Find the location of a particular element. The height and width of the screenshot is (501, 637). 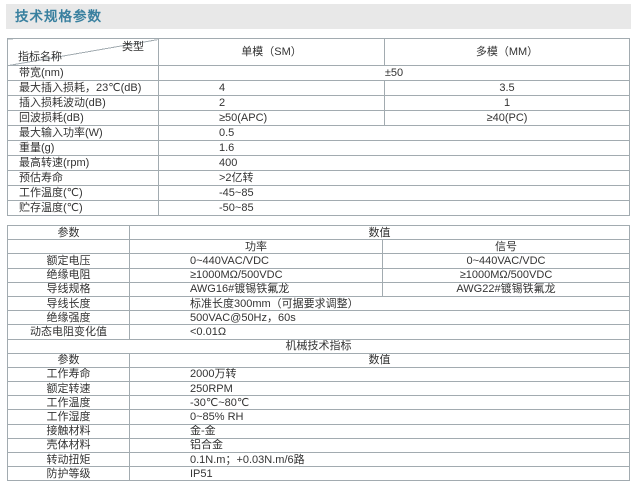

table-row: 绝缘强度 500VAC@50Hz，60s is located at coordinates (318, 318).